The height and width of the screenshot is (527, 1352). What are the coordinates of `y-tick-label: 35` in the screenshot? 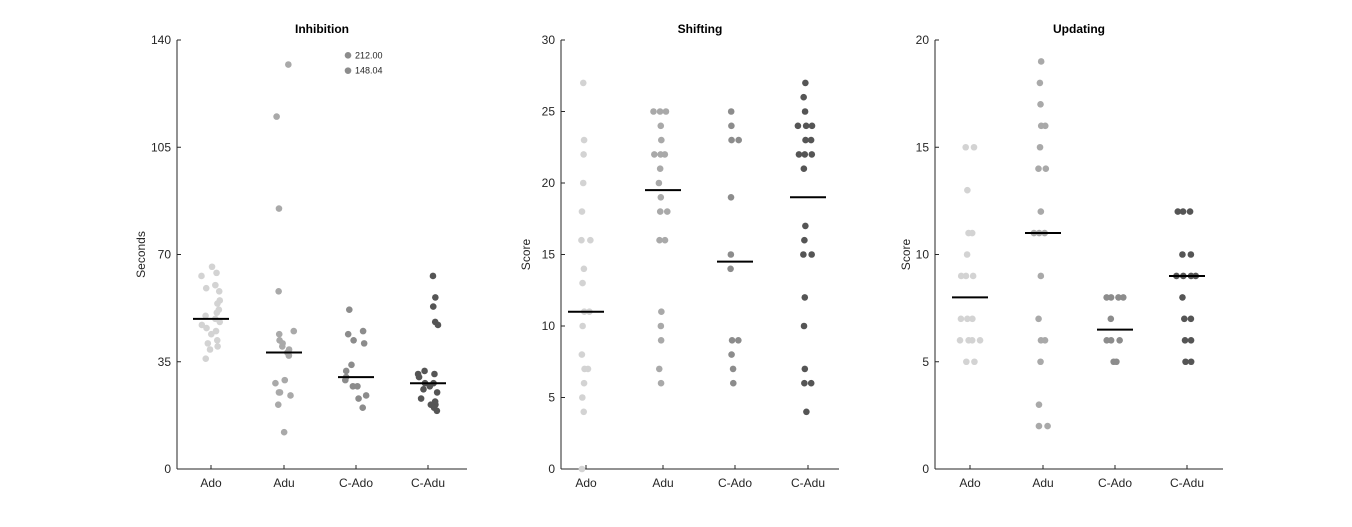 It's located at (165, 362).